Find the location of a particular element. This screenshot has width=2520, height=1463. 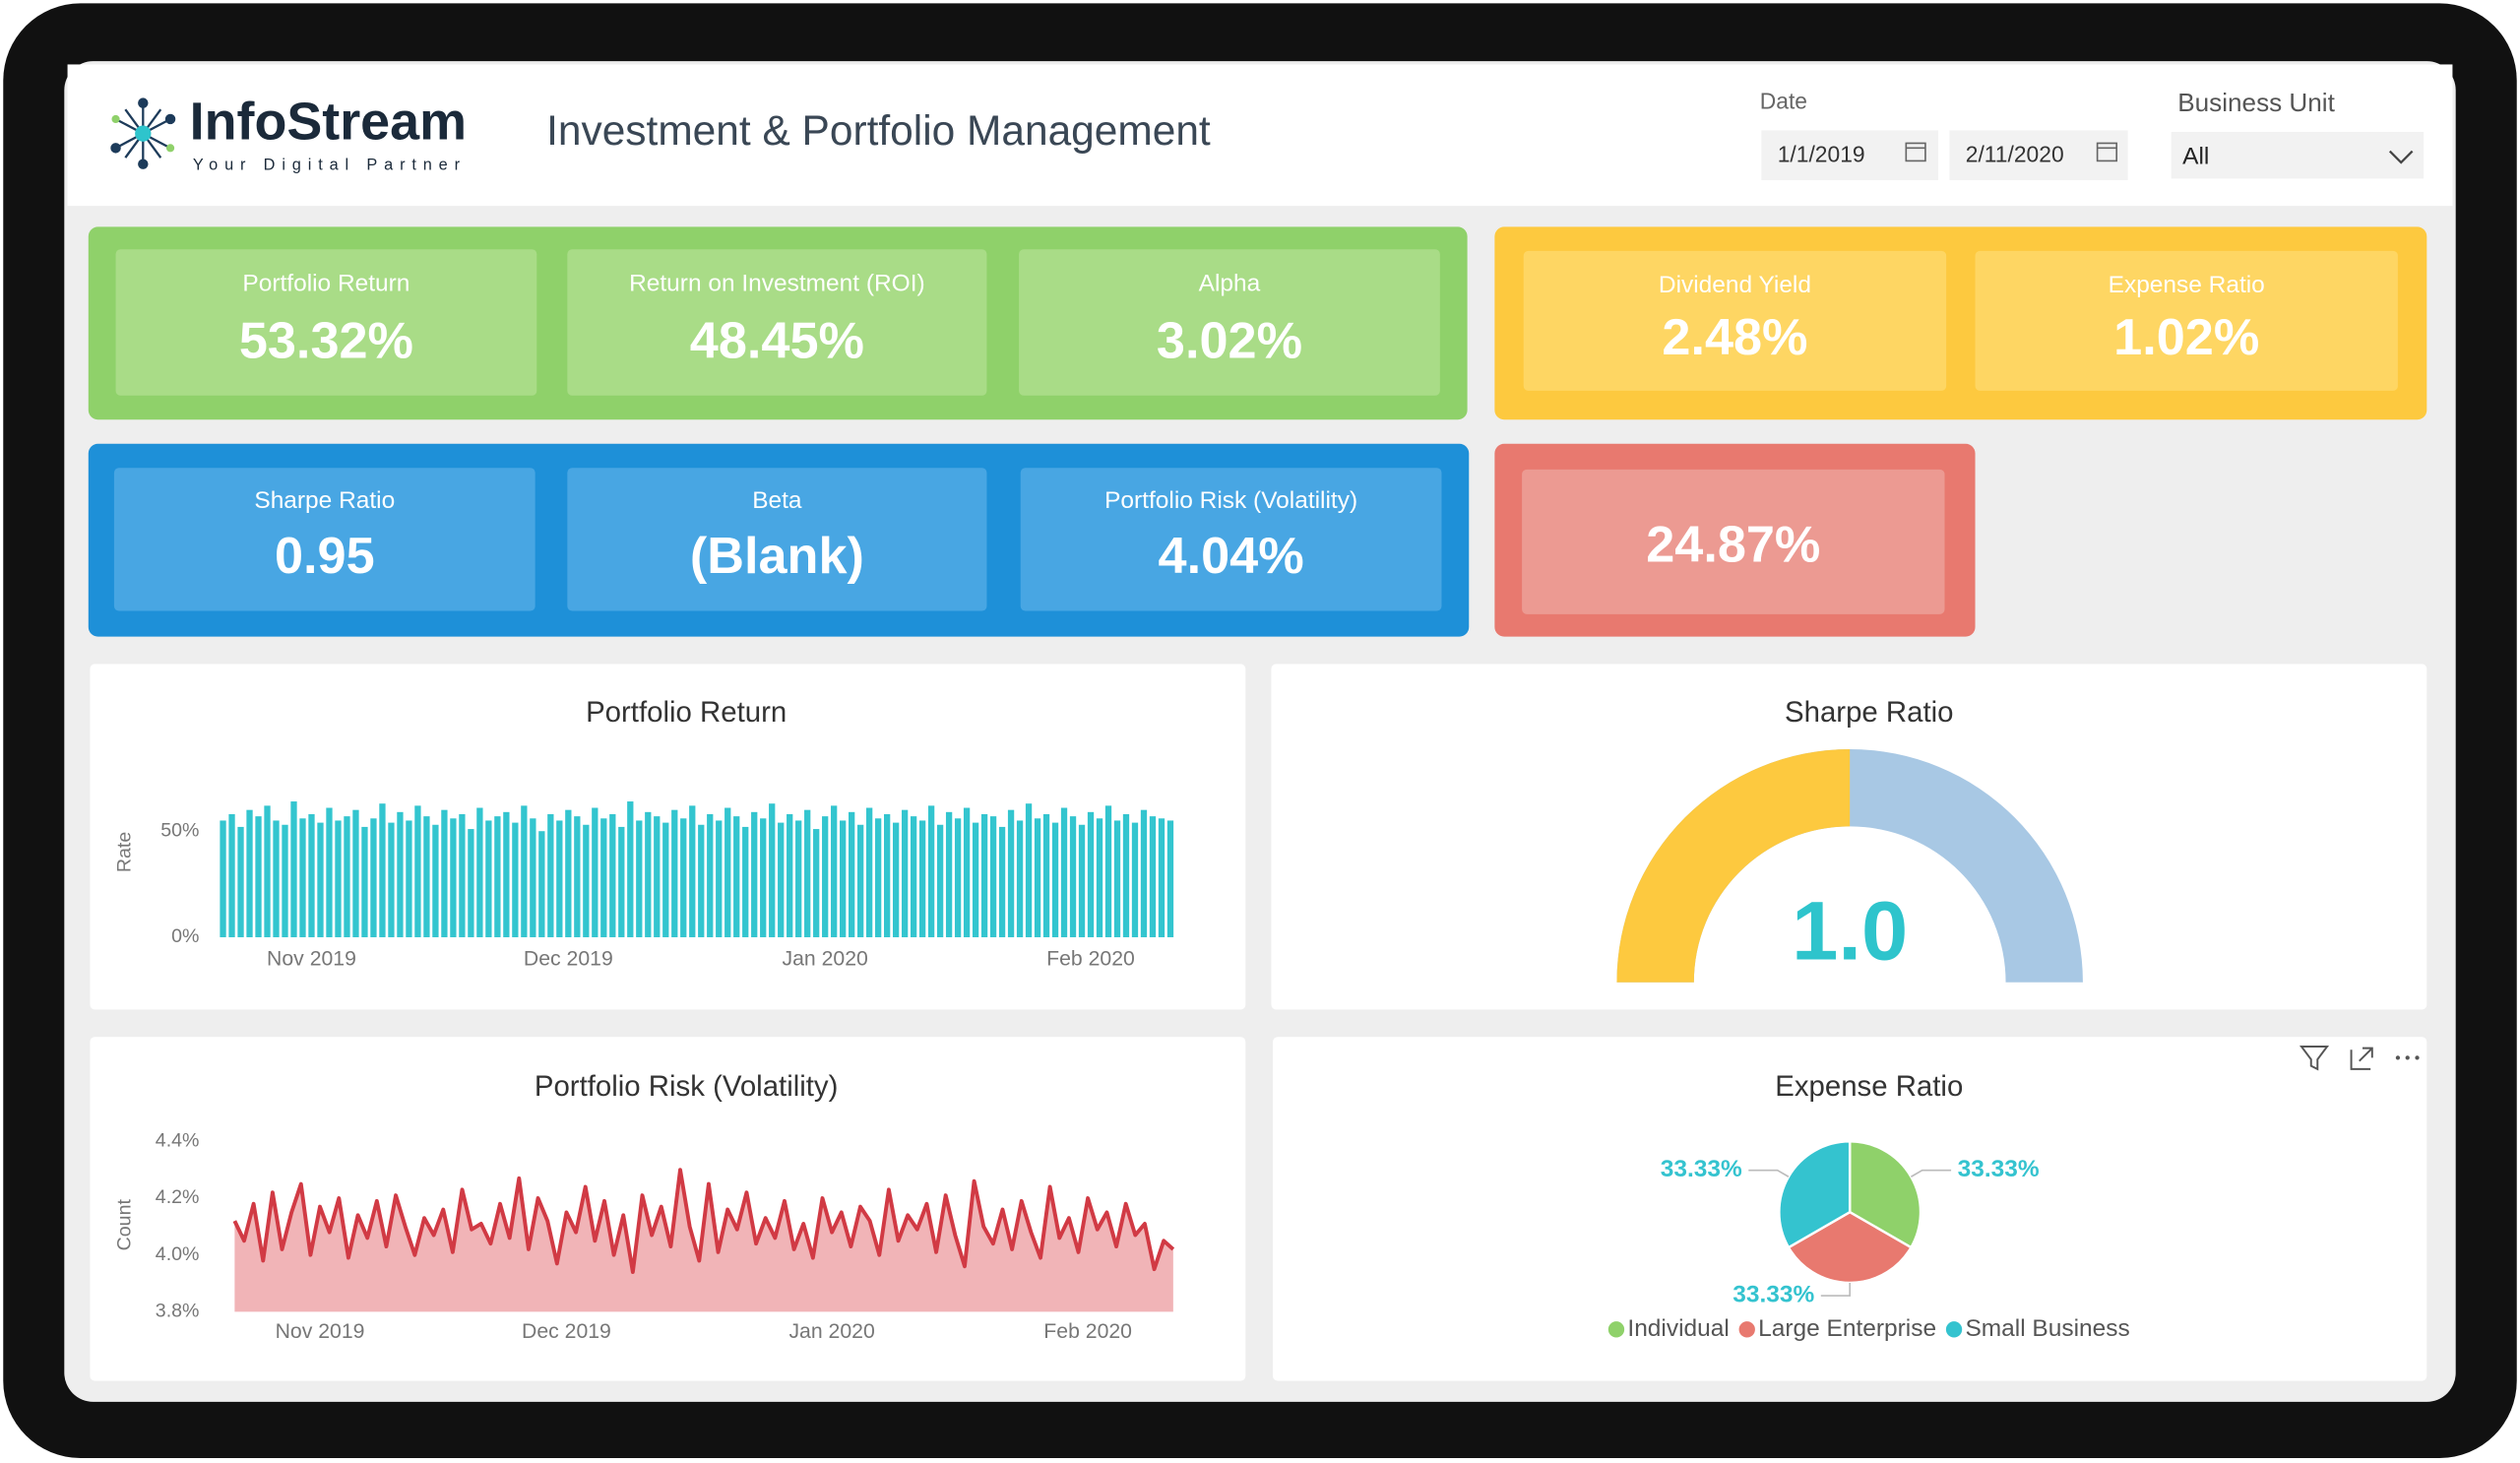

logo-tagline: Your Digital Partner is located at coordinates (330, 166).